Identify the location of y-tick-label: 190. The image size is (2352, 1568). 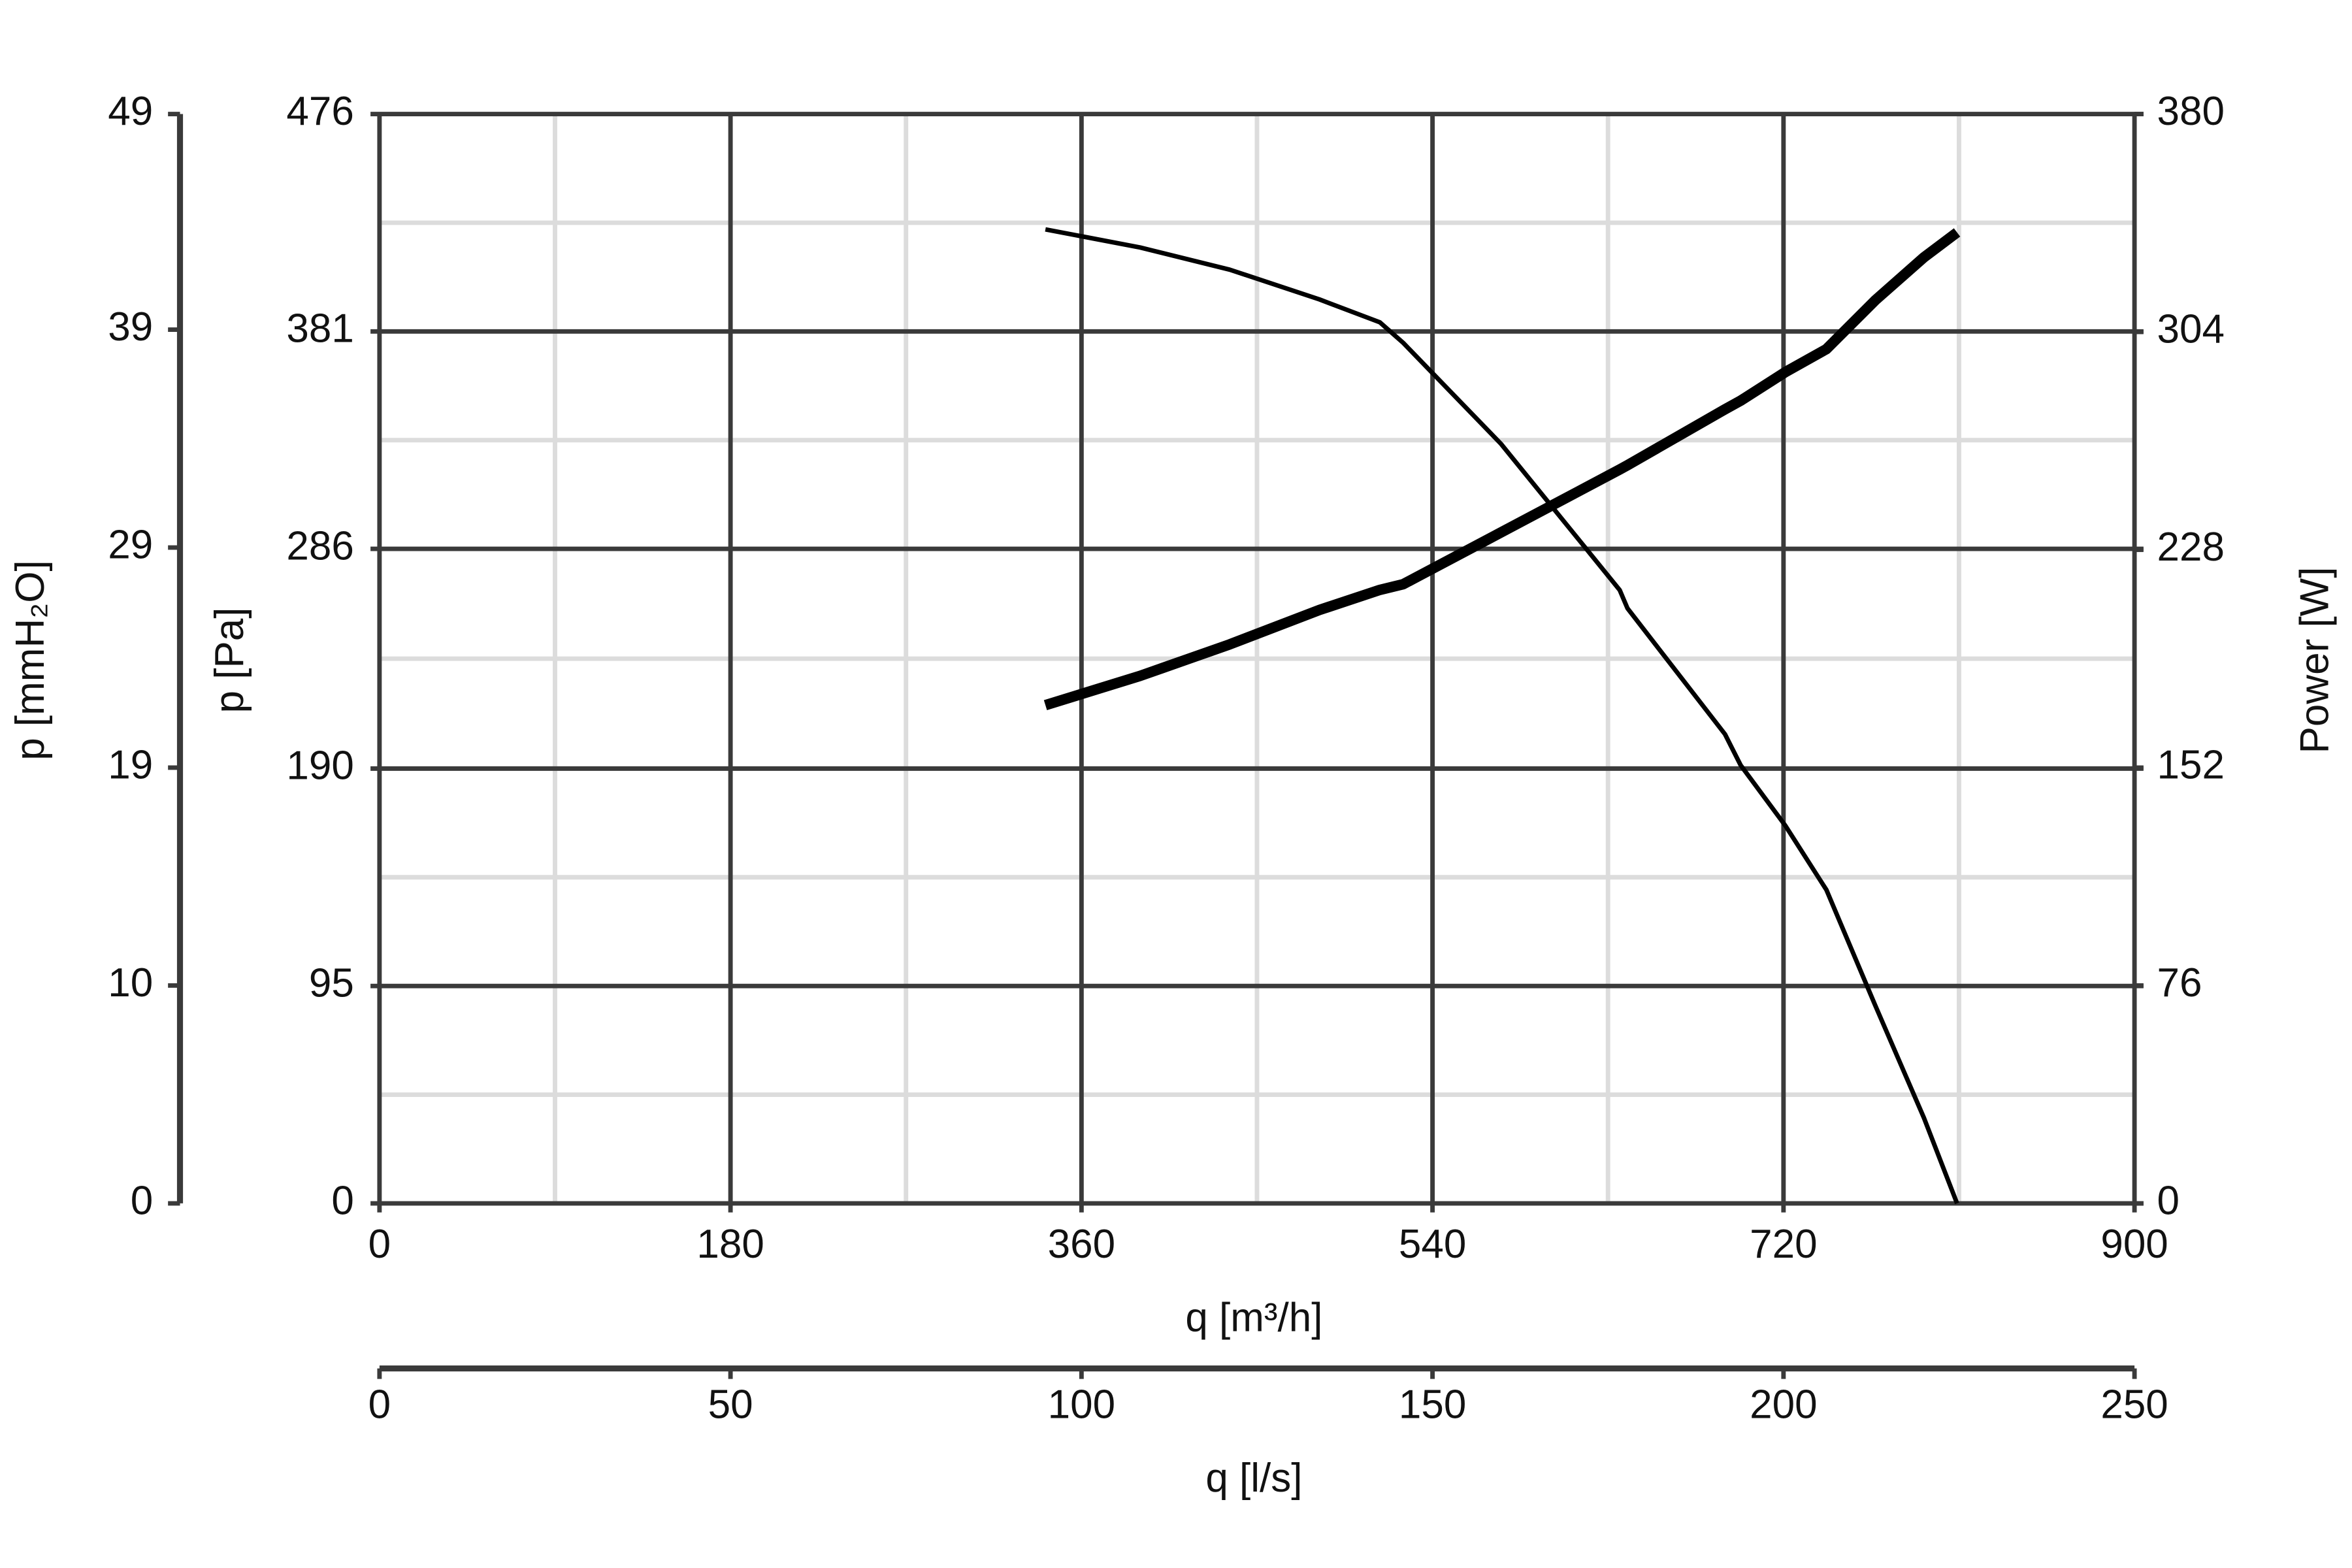
(319, 766).